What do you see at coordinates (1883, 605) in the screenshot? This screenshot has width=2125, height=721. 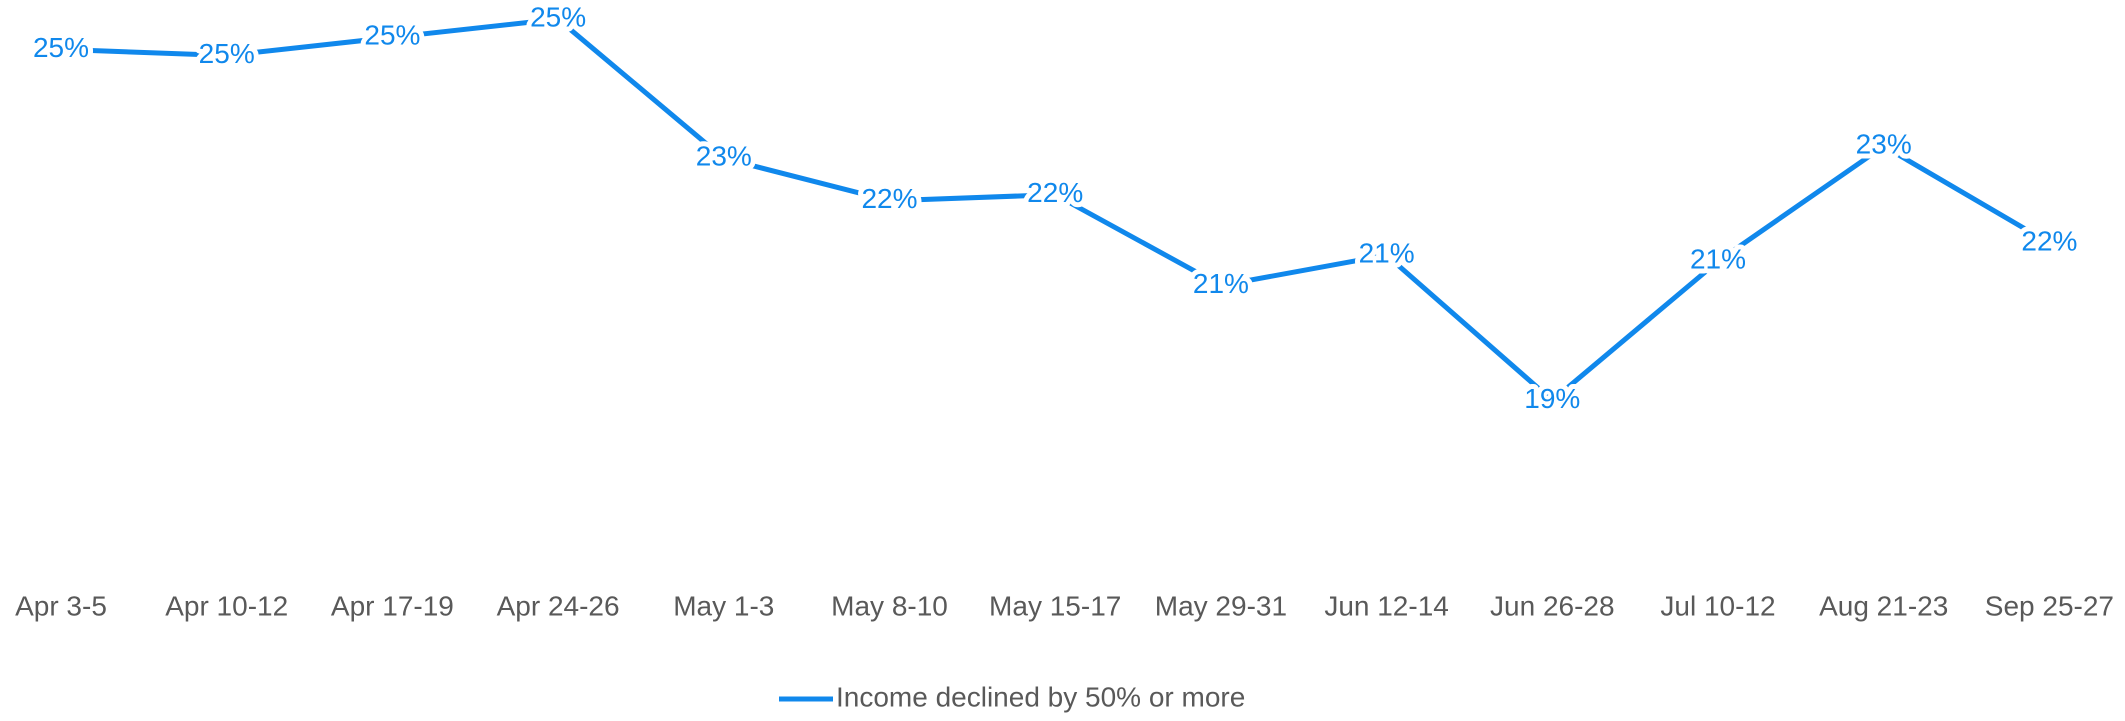 I see `x-tick-label: Aug 21-23` at bounding box center [1883, 605].